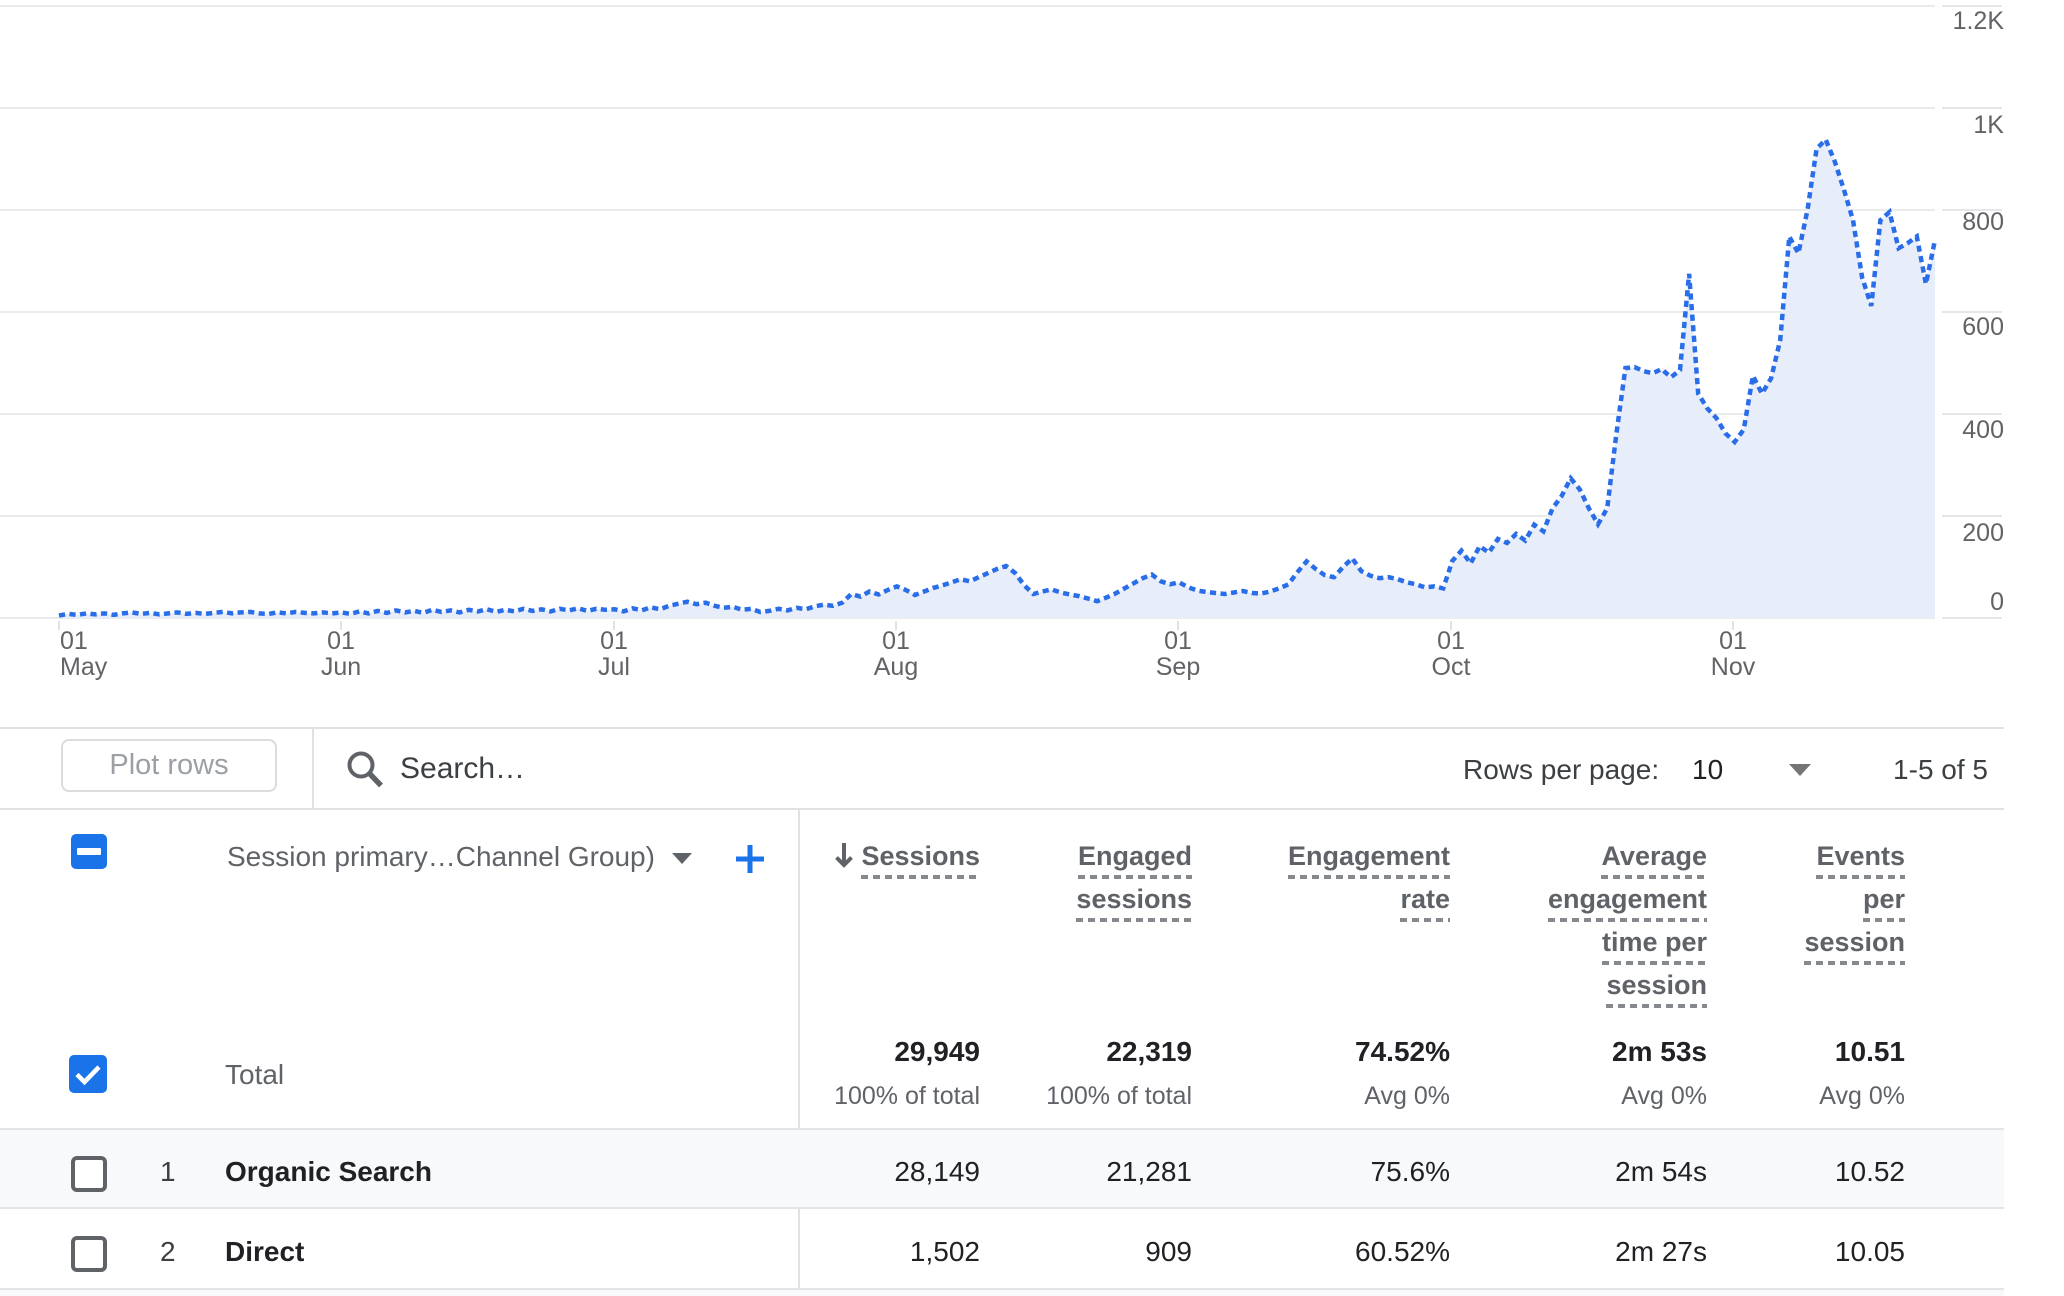 Image resolution: width=2064 pixels, height=1296 pixels. What do you see at coordinates (896, 667) in the screenshot?
I see `svg-text: Aug` at bounding box center [896, 667].